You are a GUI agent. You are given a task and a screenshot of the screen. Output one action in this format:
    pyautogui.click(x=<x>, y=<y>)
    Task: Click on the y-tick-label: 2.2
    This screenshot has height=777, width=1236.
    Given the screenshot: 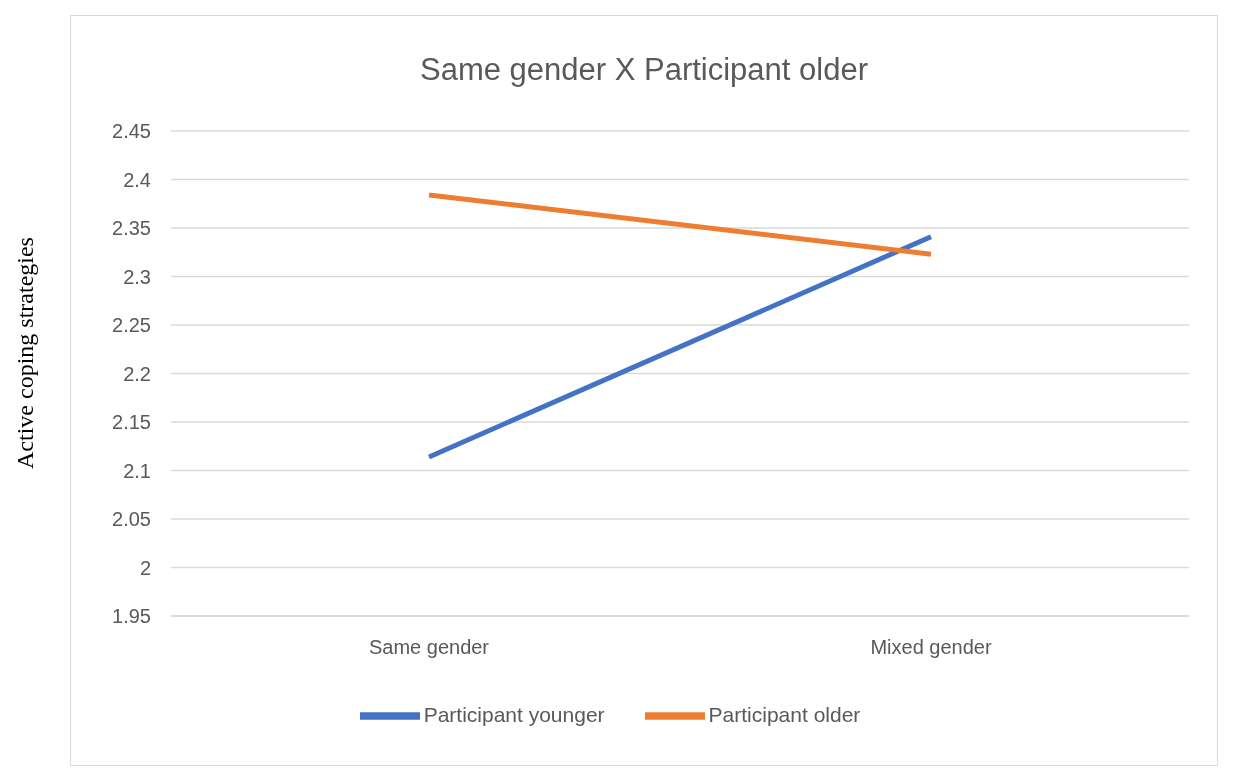 What is the action you would take?
    pyautogui.click(x=137, y=373)
    